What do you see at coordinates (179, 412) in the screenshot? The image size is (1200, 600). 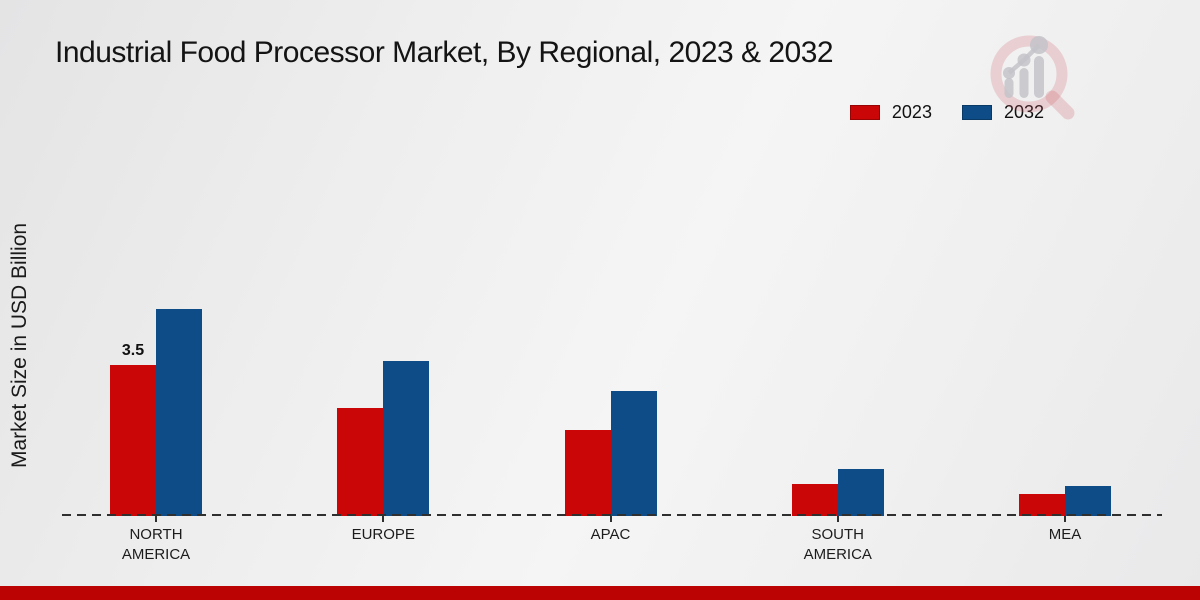 I see `bar-2032-north-america` at bounding box center [179, 412].